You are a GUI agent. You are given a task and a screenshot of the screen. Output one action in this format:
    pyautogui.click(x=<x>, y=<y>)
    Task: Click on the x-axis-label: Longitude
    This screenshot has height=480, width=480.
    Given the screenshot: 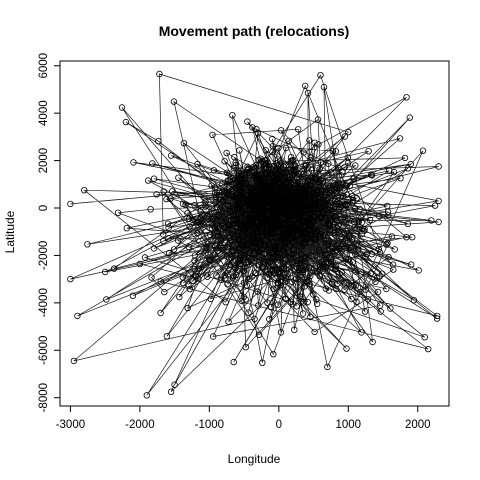 What is the action you would take?
    pyautogui.click(x=254, y=459)
    